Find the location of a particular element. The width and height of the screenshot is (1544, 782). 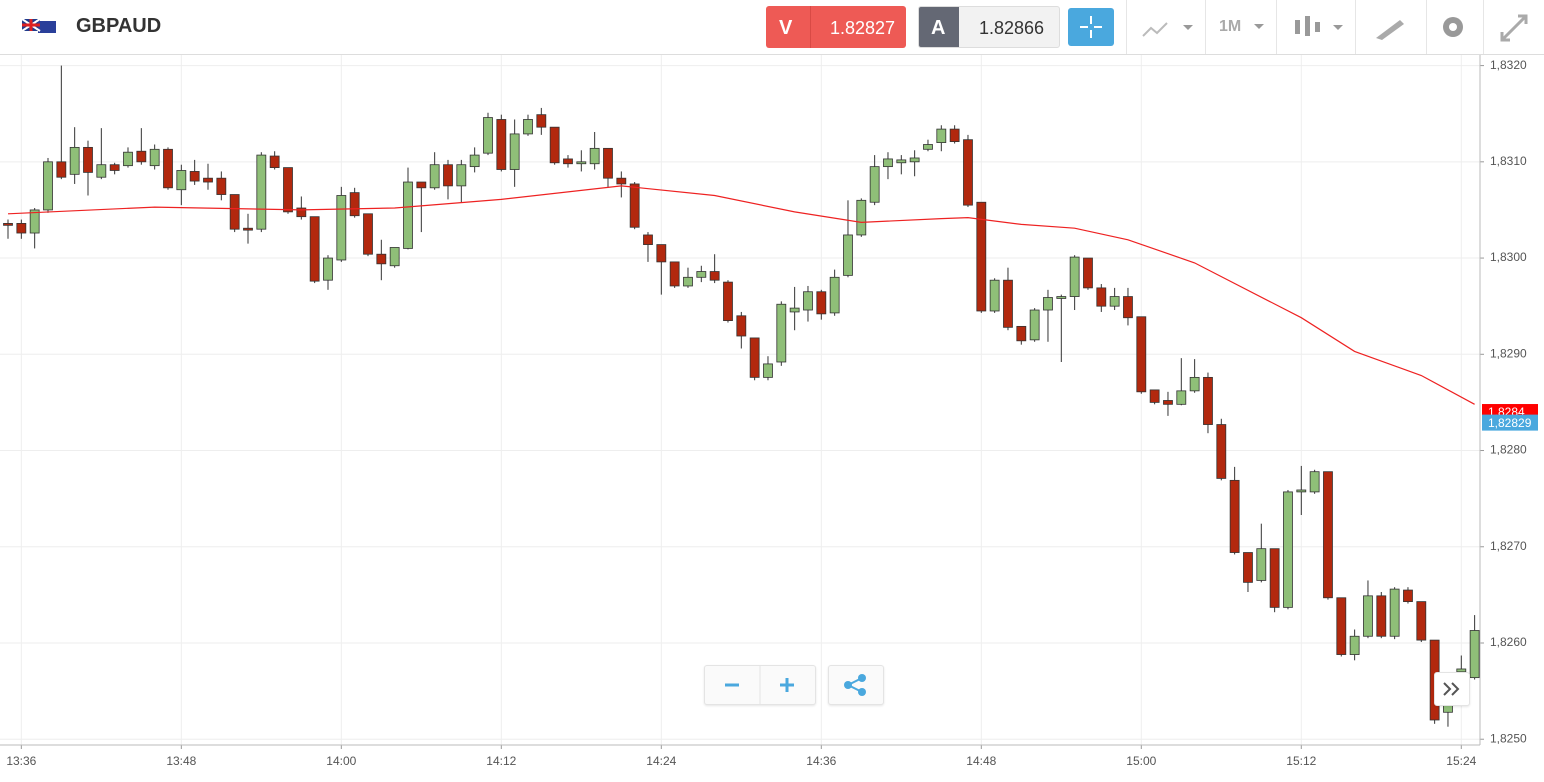

symbol: GBPAUD is located at coordinates (119, 26).